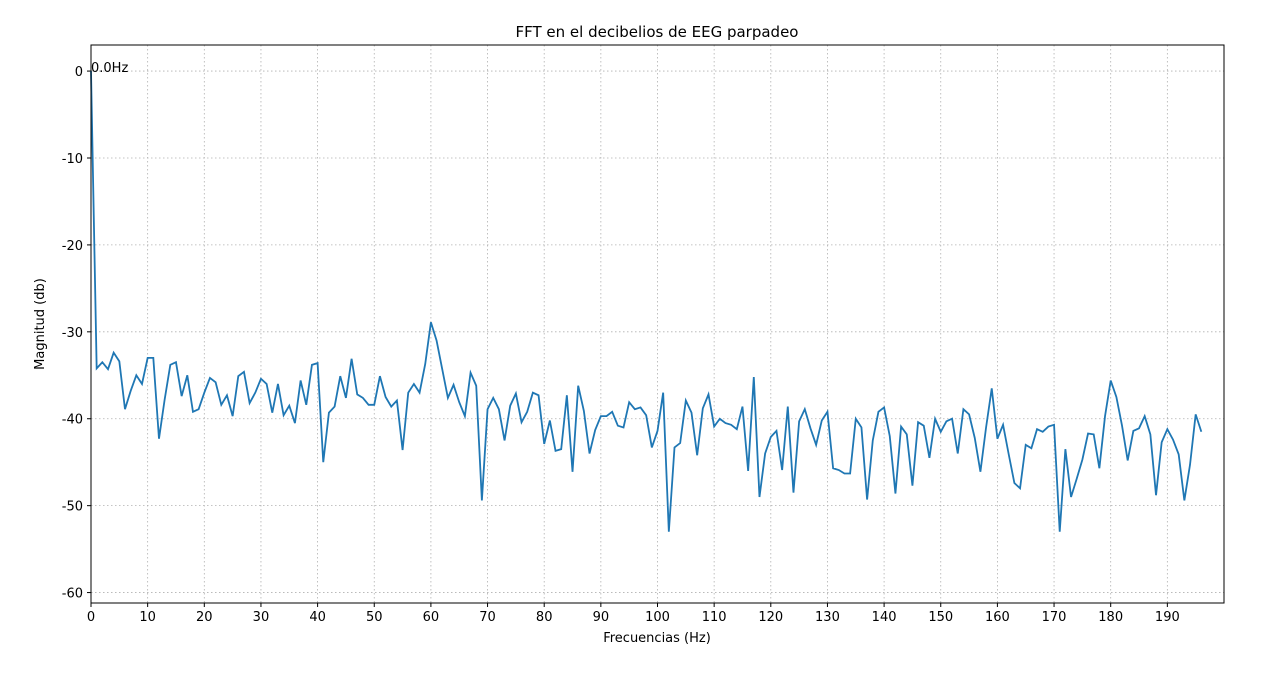 Image resolution: width=1280 pixels, height=677 pixels. What do you see at coordinates (940, 617) in the screenshot?
I see `x-tick-label: 150` at bounding box center [940, 617].